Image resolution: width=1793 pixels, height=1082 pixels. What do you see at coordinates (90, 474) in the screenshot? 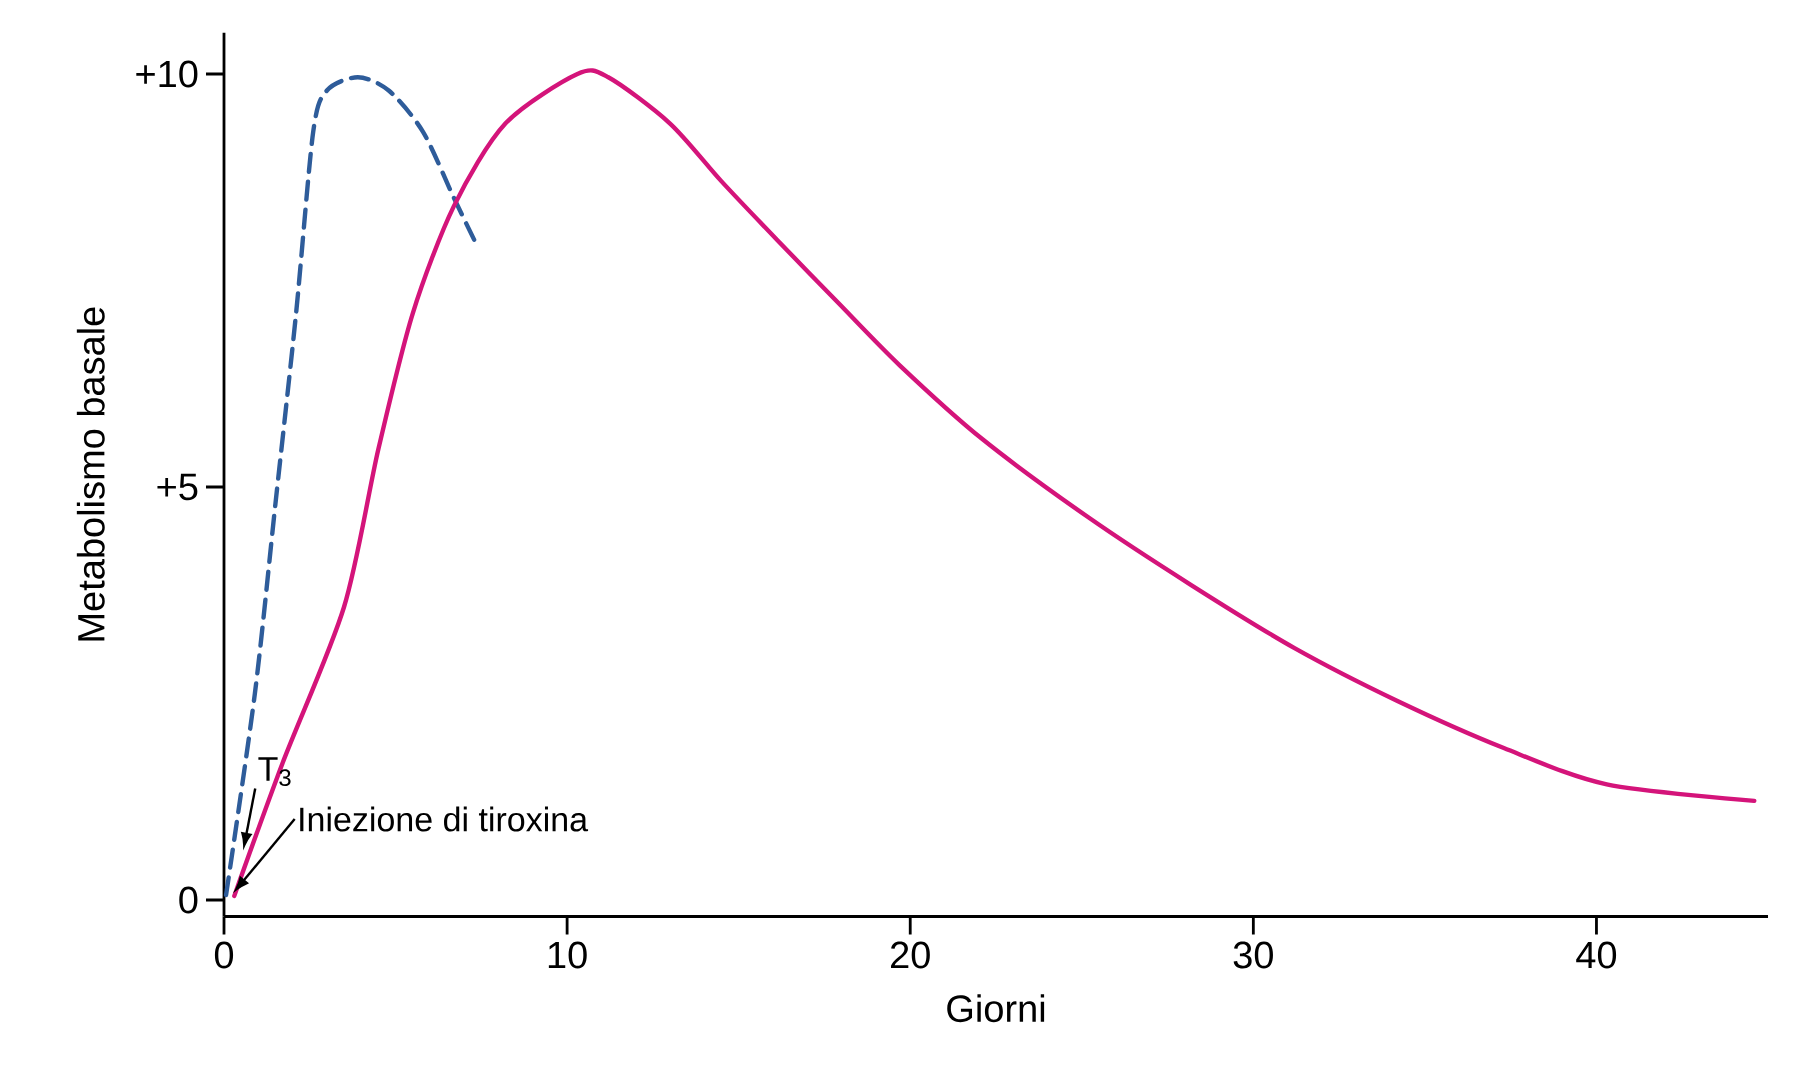
I see `y-axis-title: Metabolismo basale` at bounding box center [90, 474].